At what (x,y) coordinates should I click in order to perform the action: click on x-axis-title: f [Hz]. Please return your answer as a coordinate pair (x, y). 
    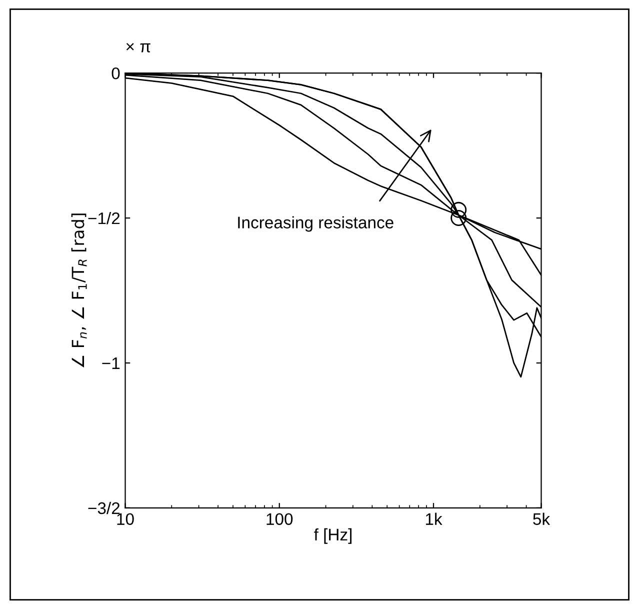
    Looking at the image, I should click on (333, 536).